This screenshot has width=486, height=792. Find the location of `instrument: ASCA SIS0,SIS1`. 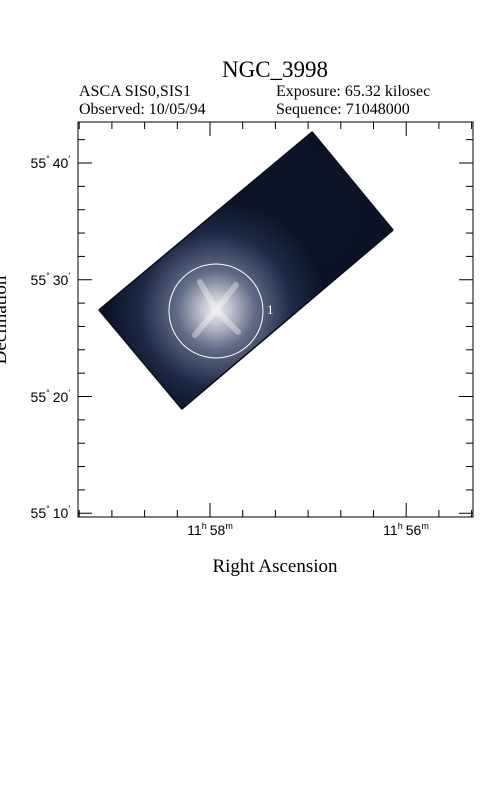

instrument: ASCA SIS0,SIS1 is located at coordinates (135, 91).